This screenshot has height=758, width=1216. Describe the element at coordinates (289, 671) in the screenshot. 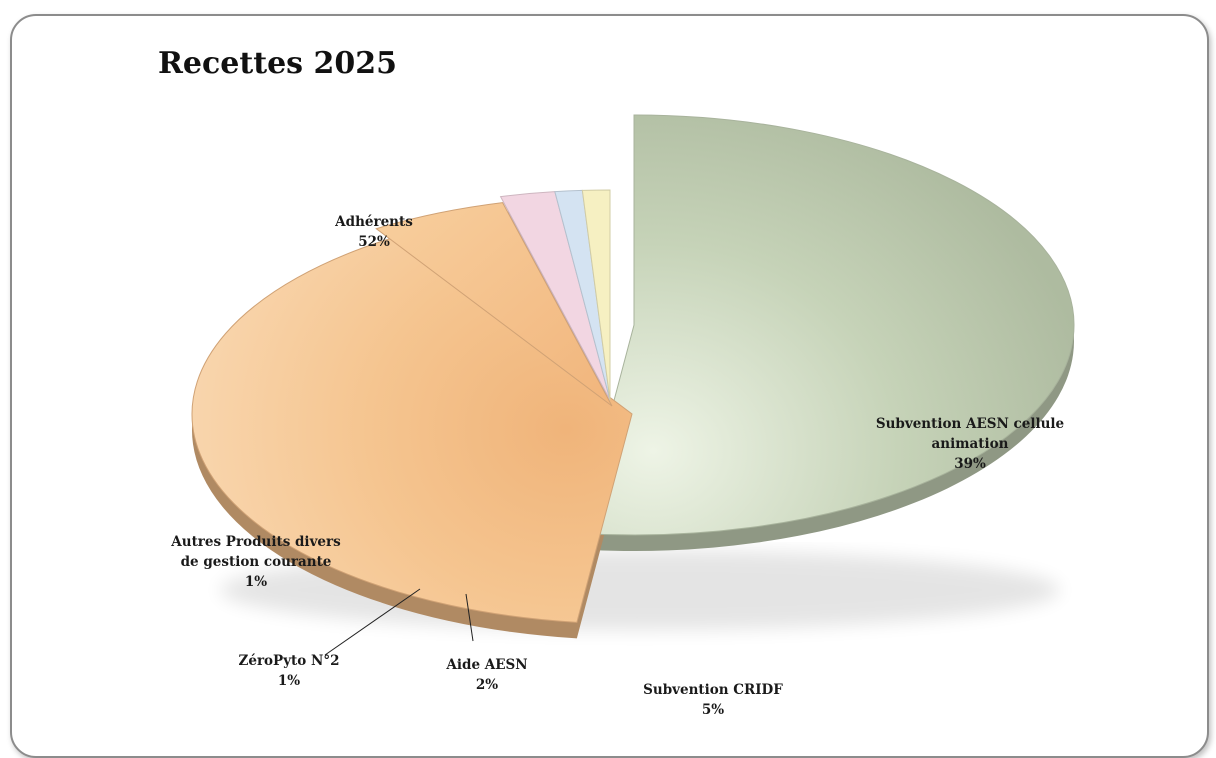

I see `slice-label: ZéroPyto N°2 1%` at that location.